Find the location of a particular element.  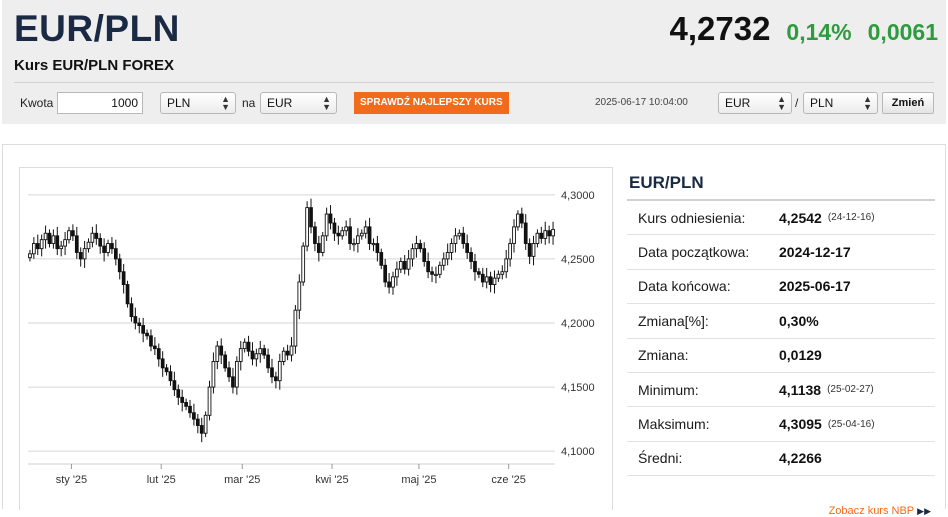

amount-input: 1000 is located at coordinates (100, 103).